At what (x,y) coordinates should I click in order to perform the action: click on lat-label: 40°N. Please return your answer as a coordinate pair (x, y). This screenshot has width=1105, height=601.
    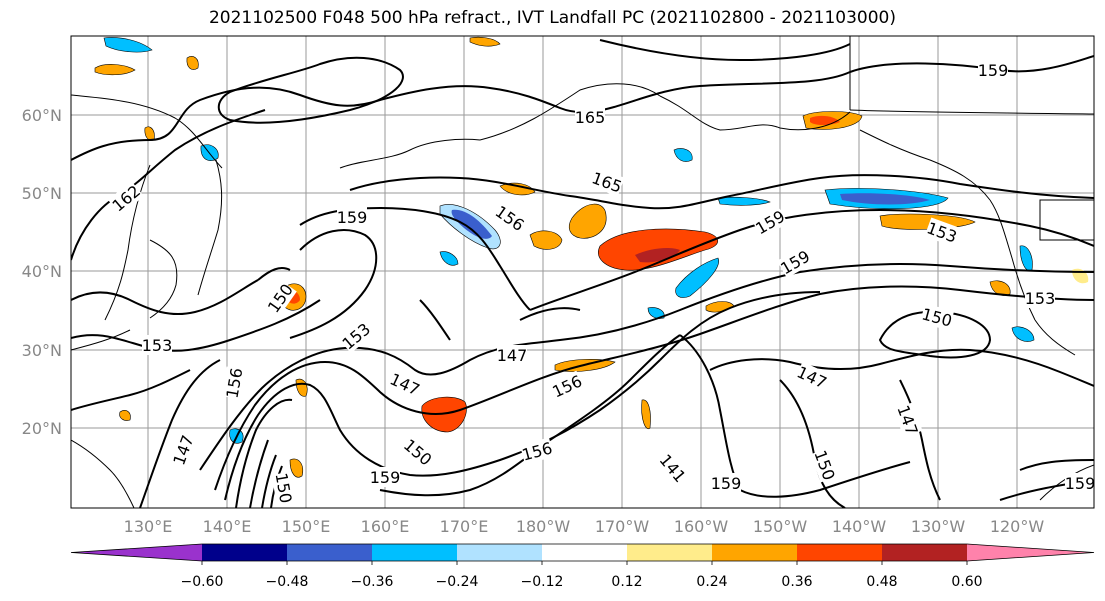
    Looking at the image, I should click on (42, 271).